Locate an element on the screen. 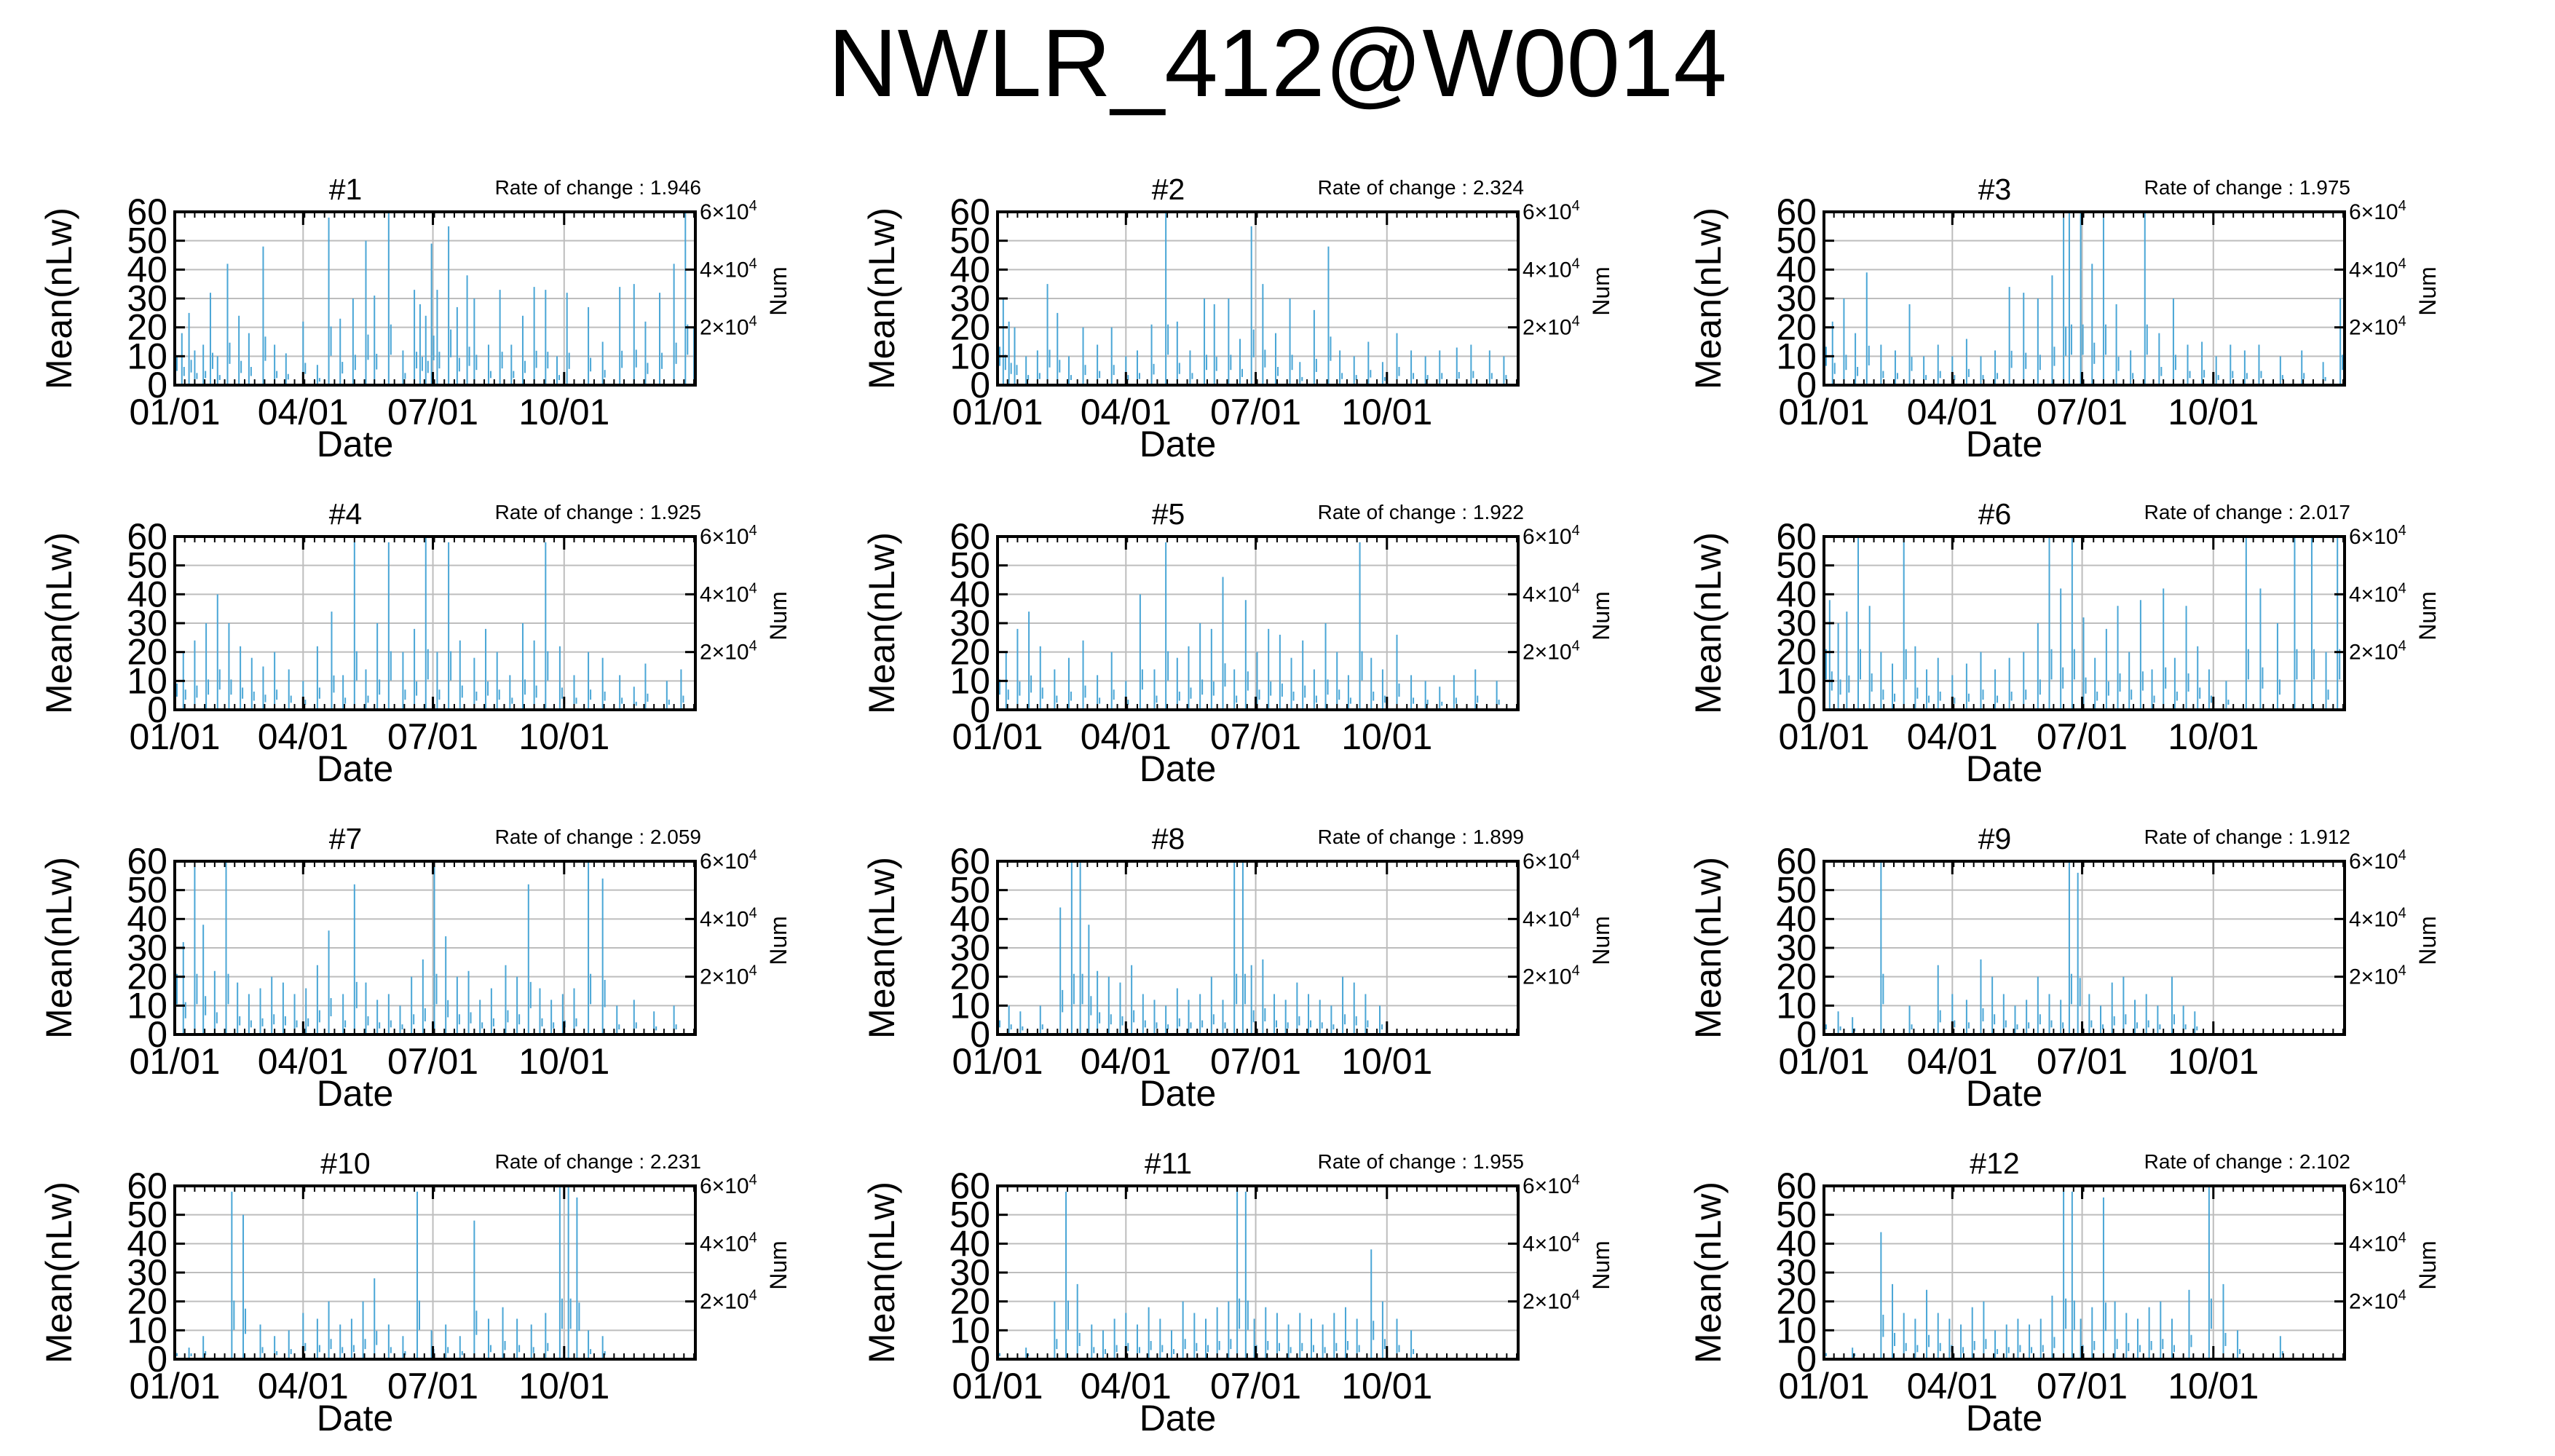 Image resolution: width=2555 pixels, height=1456 pixels. rate-of-change-label: Rate of change : 2.102 is located at coordinates (2247, 1161).